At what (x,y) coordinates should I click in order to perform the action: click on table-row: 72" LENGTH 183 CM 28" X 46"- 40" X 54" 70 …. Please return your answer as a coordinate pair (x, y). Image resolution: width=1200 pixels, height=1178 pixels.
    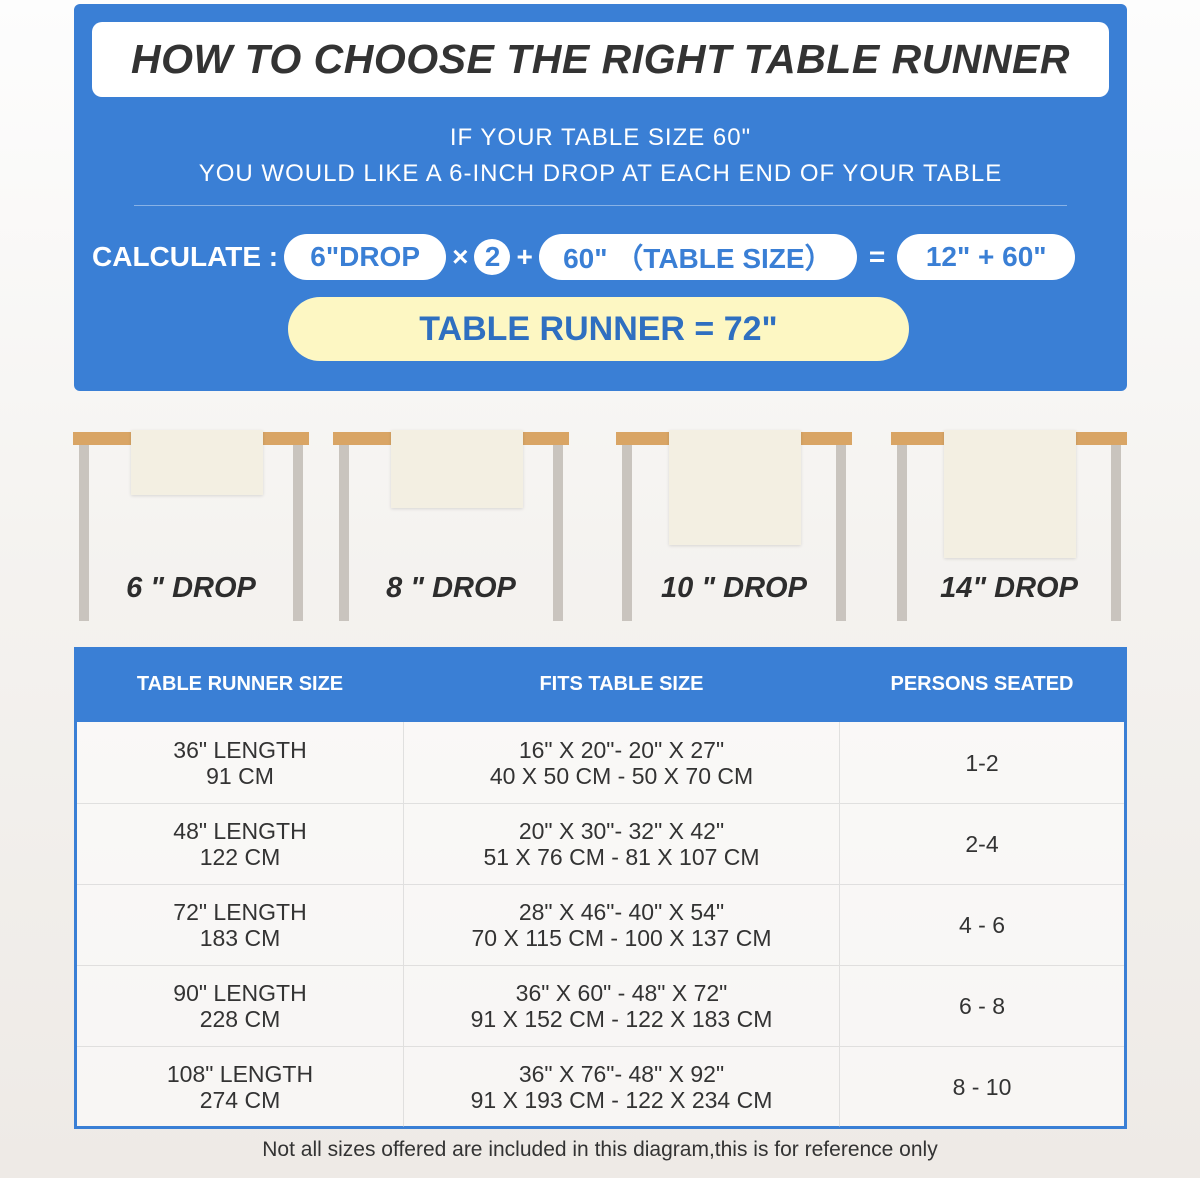
    Looking at the image, I should click on (600, 924).